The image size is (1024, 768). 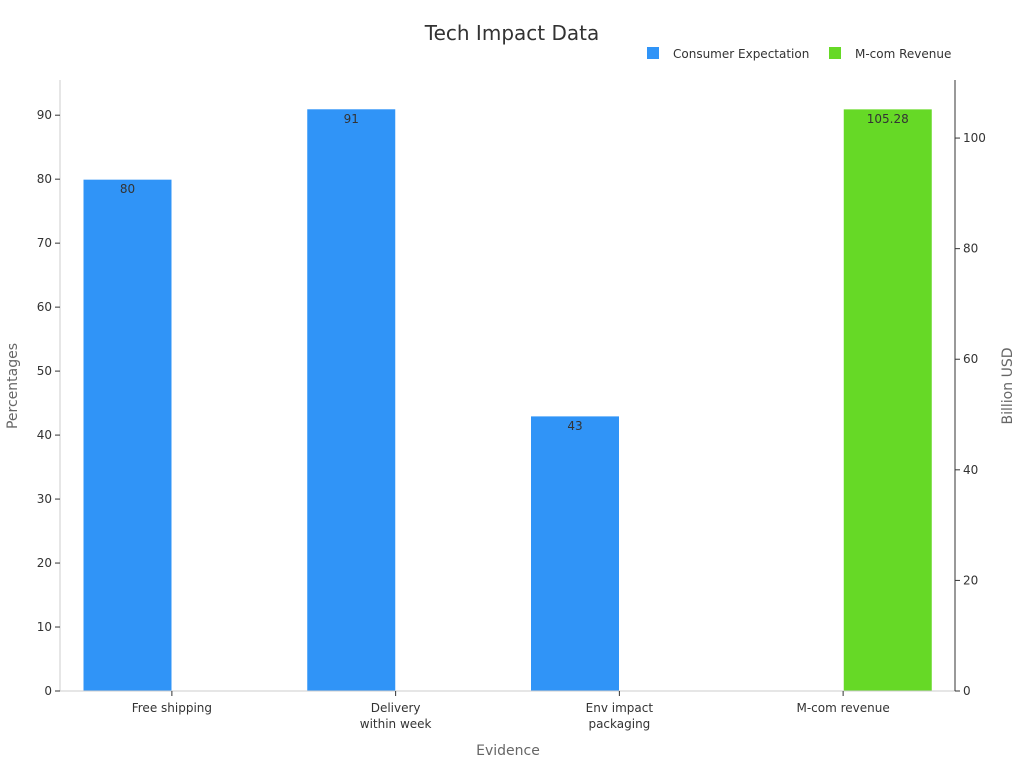 What do you see at coordinates (903, 54) in the screenshot?
I see `legend-label-mcom-revenue: M-com Revenue` at bounding box center [903, 54].